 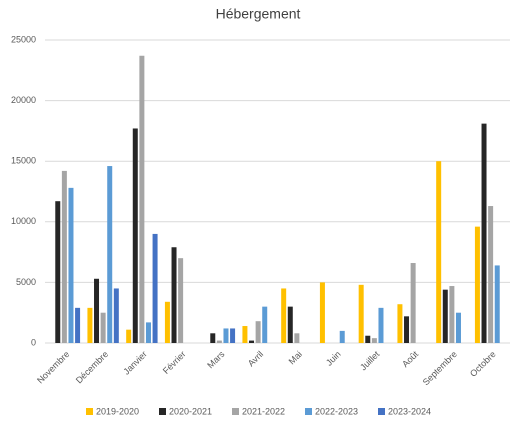 What do you see at coordinates (333, 358) in the screenshot?
I see `x-tick-label: Juin` at bounding box center [333, 358].